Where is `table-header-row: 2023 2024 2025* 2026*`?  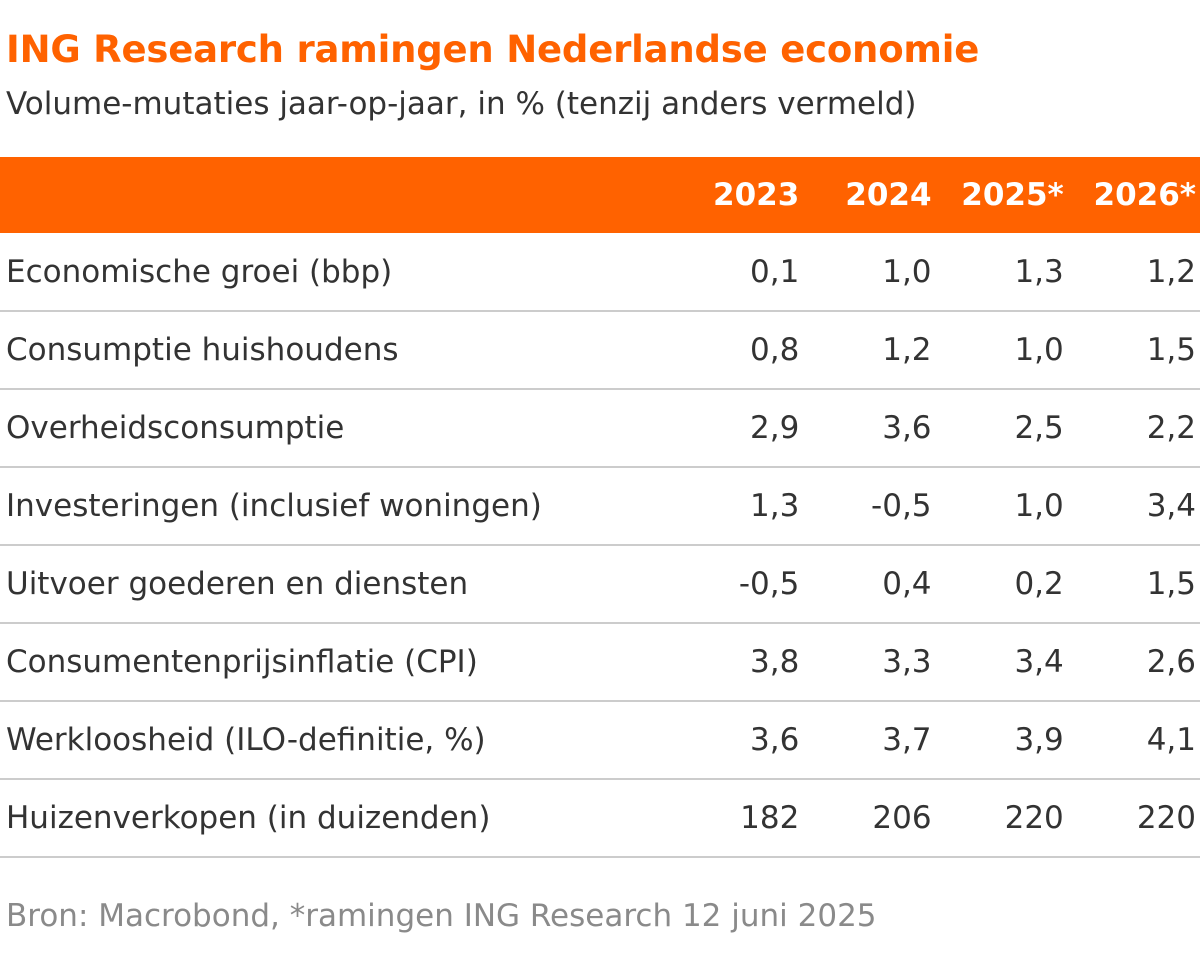
table-header-row: 2023 2024 2025* 2026* is located at coordinates (600, 195).